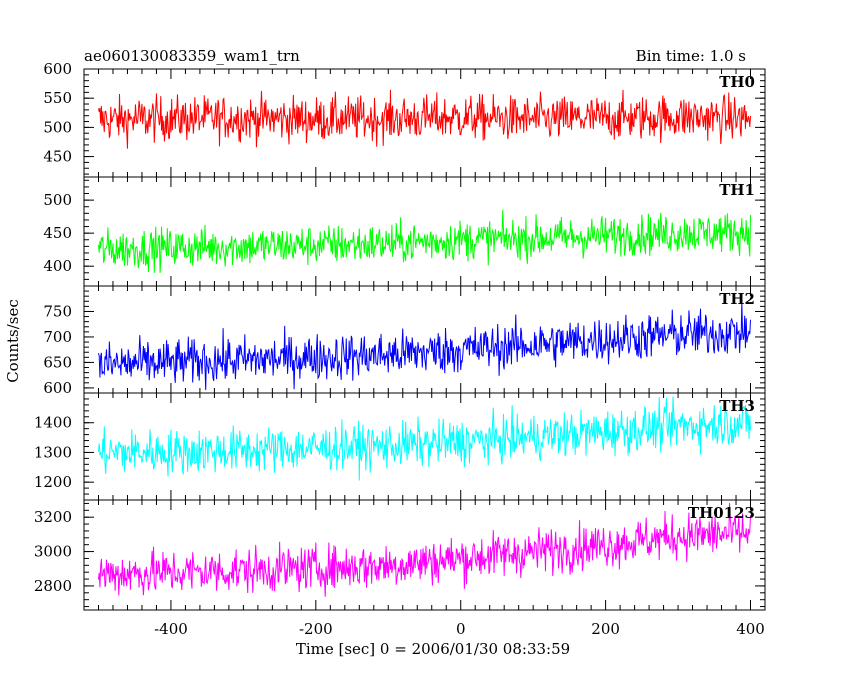 Image resolution: width=850 pixels, height=680 pixels. What do you see at coordinates (53, 552) in the screenshot?
I see `y-tick-label: 3000` at bounding box center [53, 552].